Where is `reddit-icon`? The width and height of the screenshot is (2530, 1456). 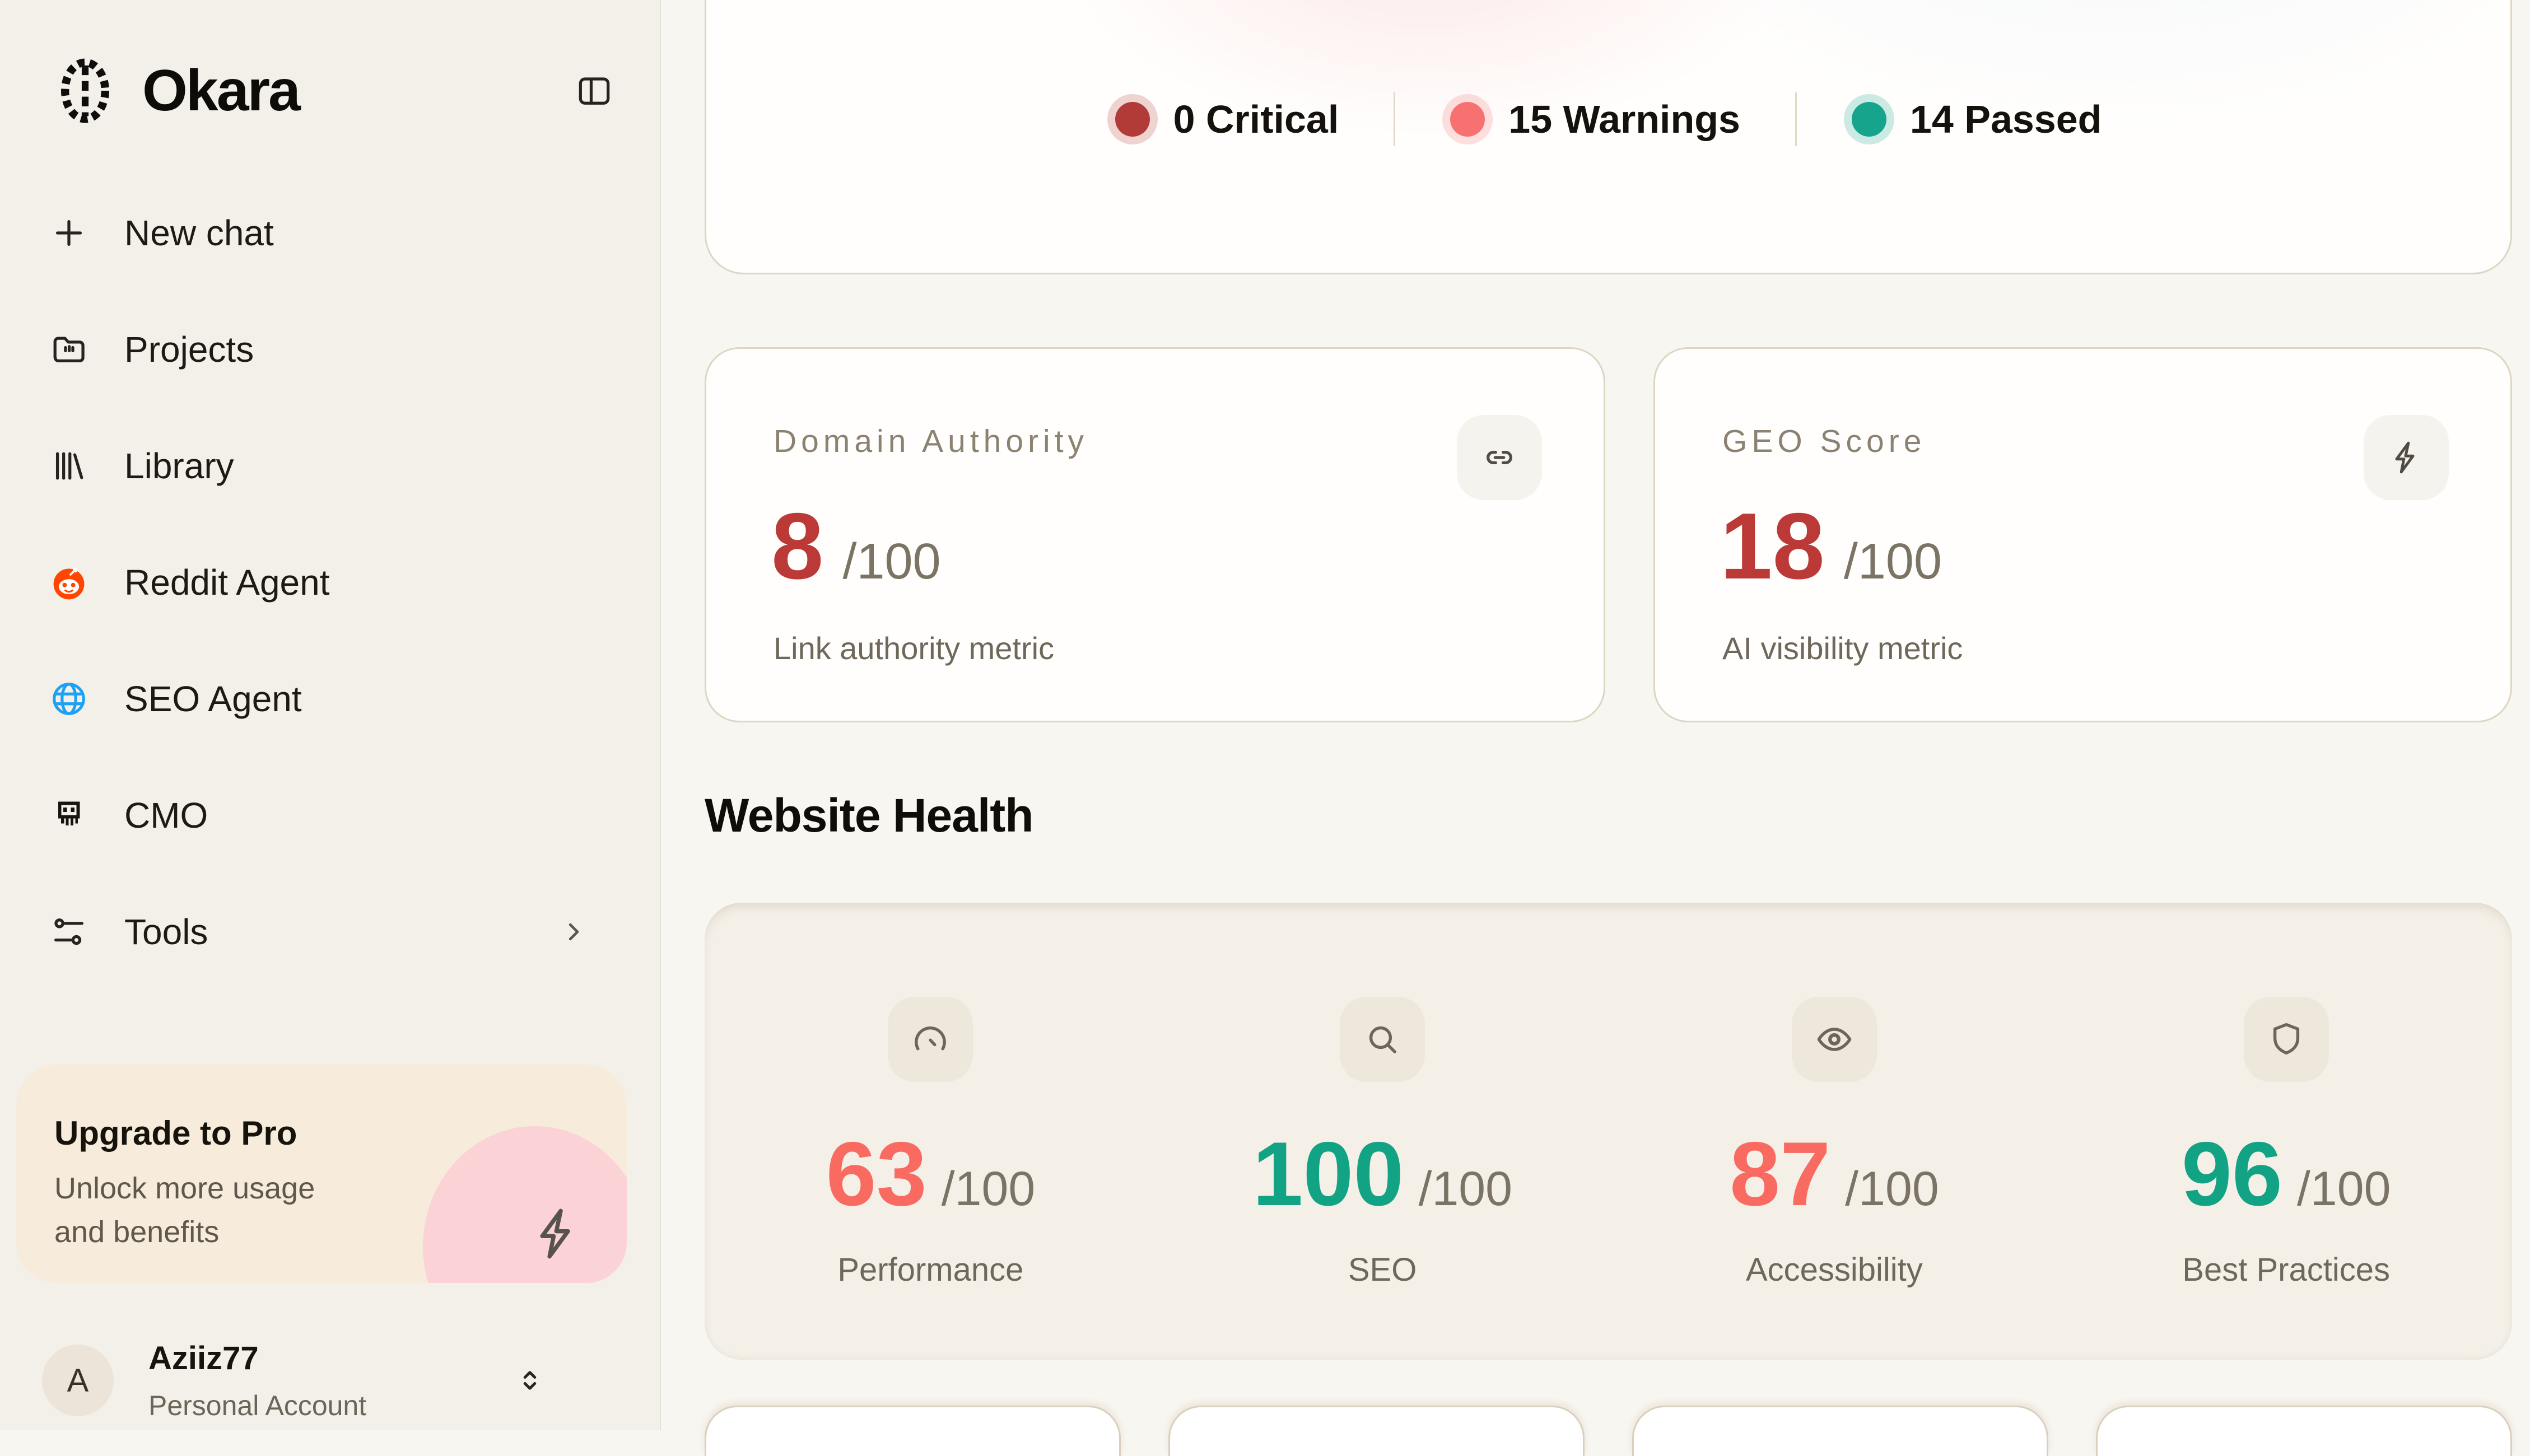
reddit-icon is located at coordinates (68, 583).